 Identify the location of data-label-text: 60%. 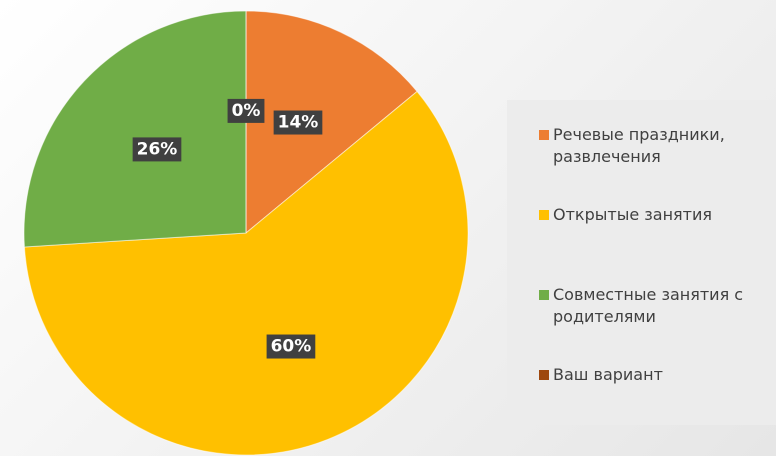
(291, 347).